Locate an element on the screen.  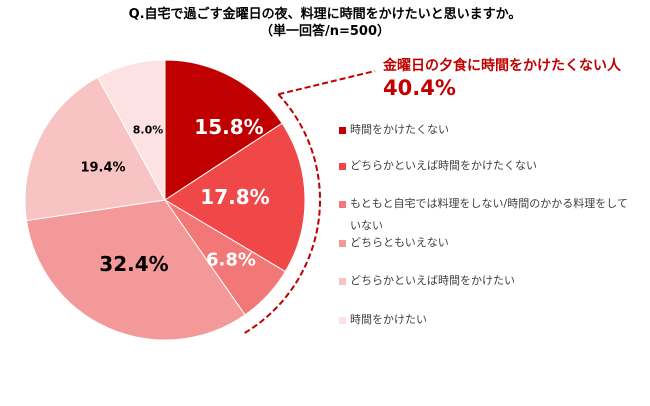
legend-label: 時間をかけたい is located at coordinates (388, 319).